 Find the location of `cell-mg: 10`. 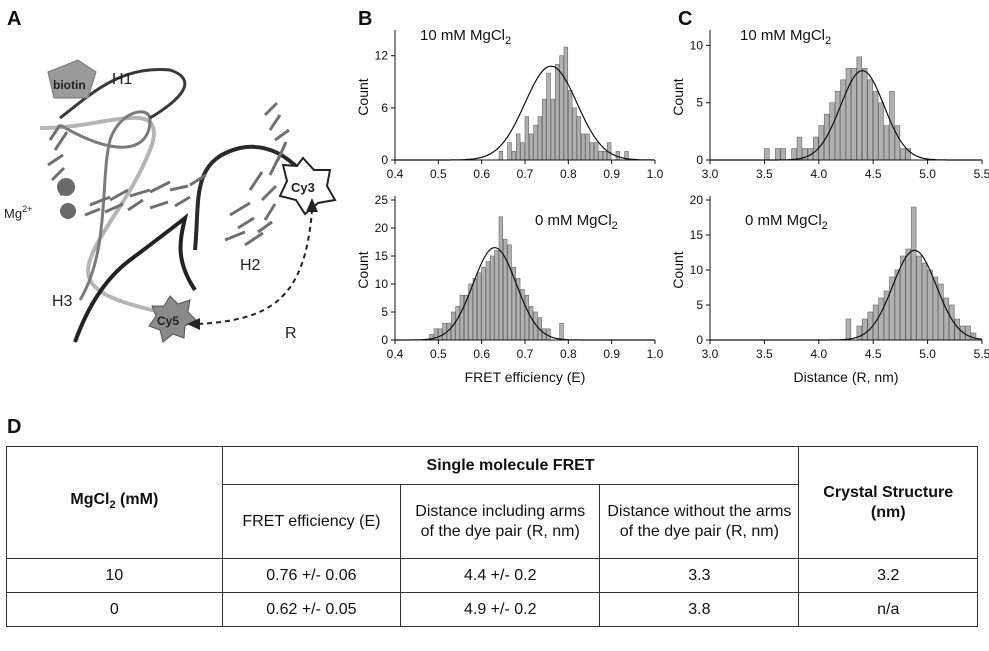

cell-mg: 10 is located at coordinates (114, 575).